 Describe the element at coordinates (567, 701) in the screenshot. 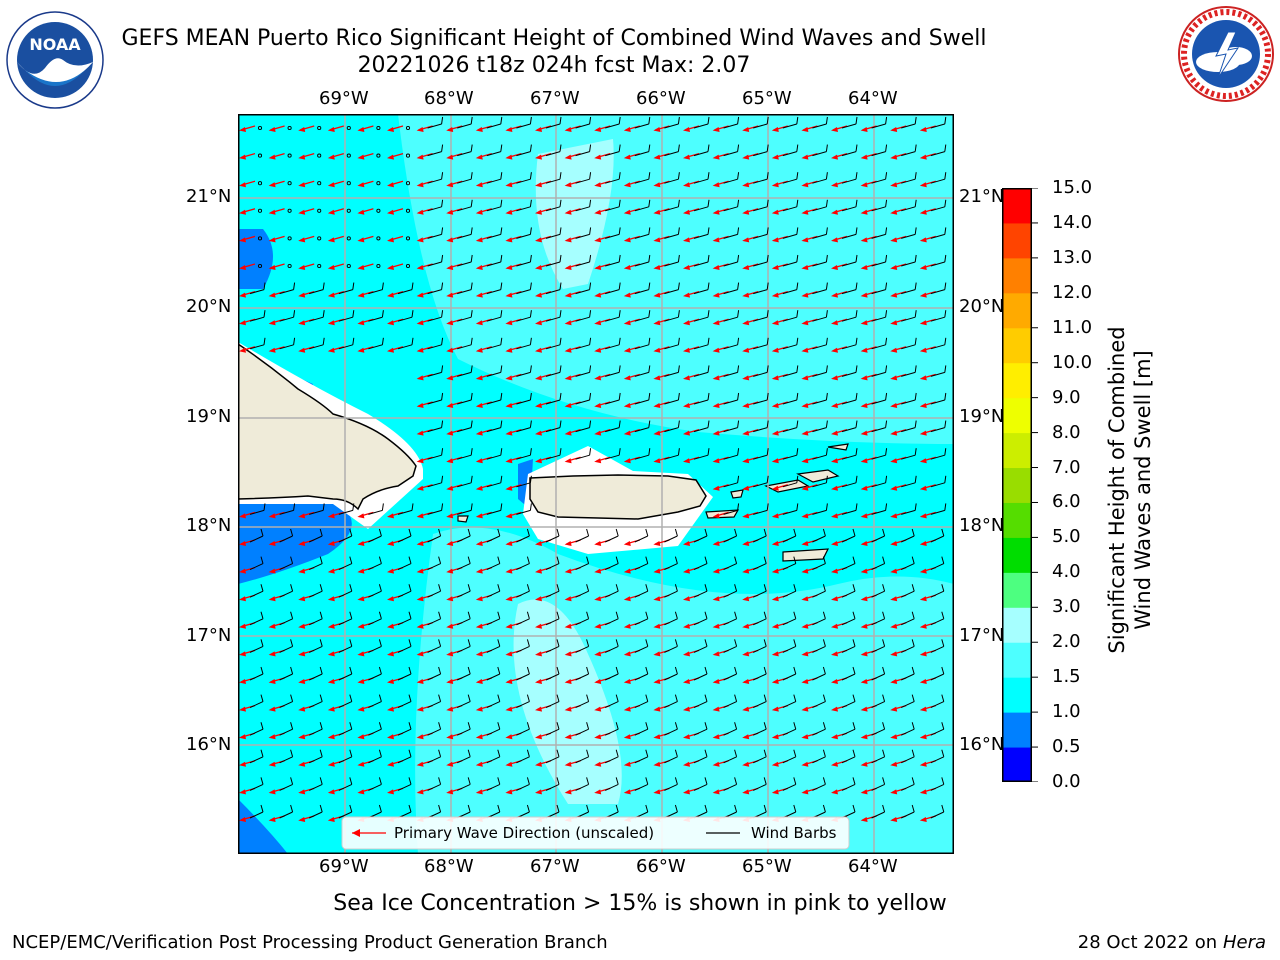

I see `wave-band-2.0-3.0-south` at that location.